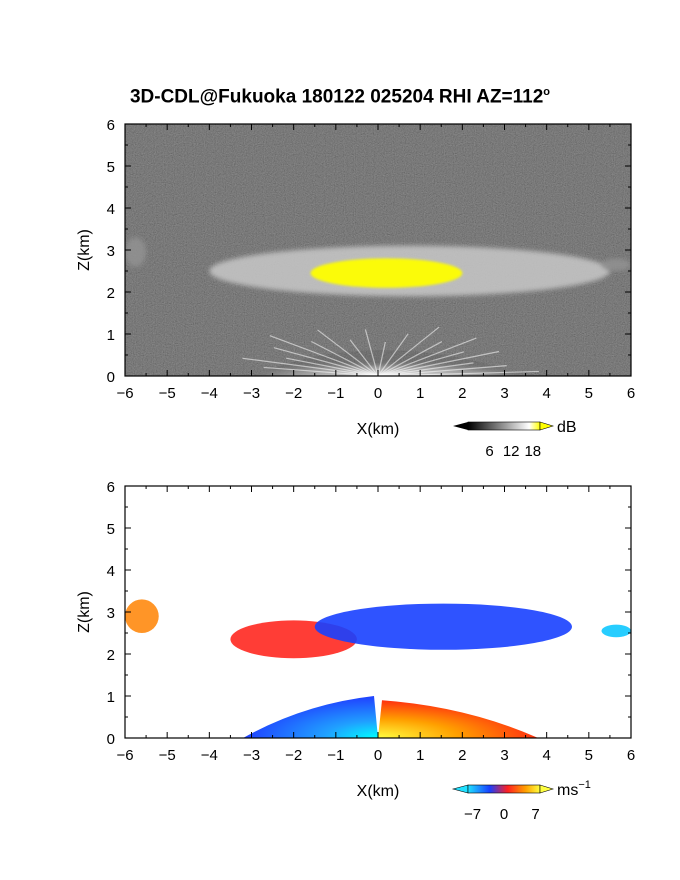 The image size is (680, 880). What do you see at coordinates (462, 755) in the screenshot?
I see `vel-xtick-label: 2` at bounding box center [462, 755].